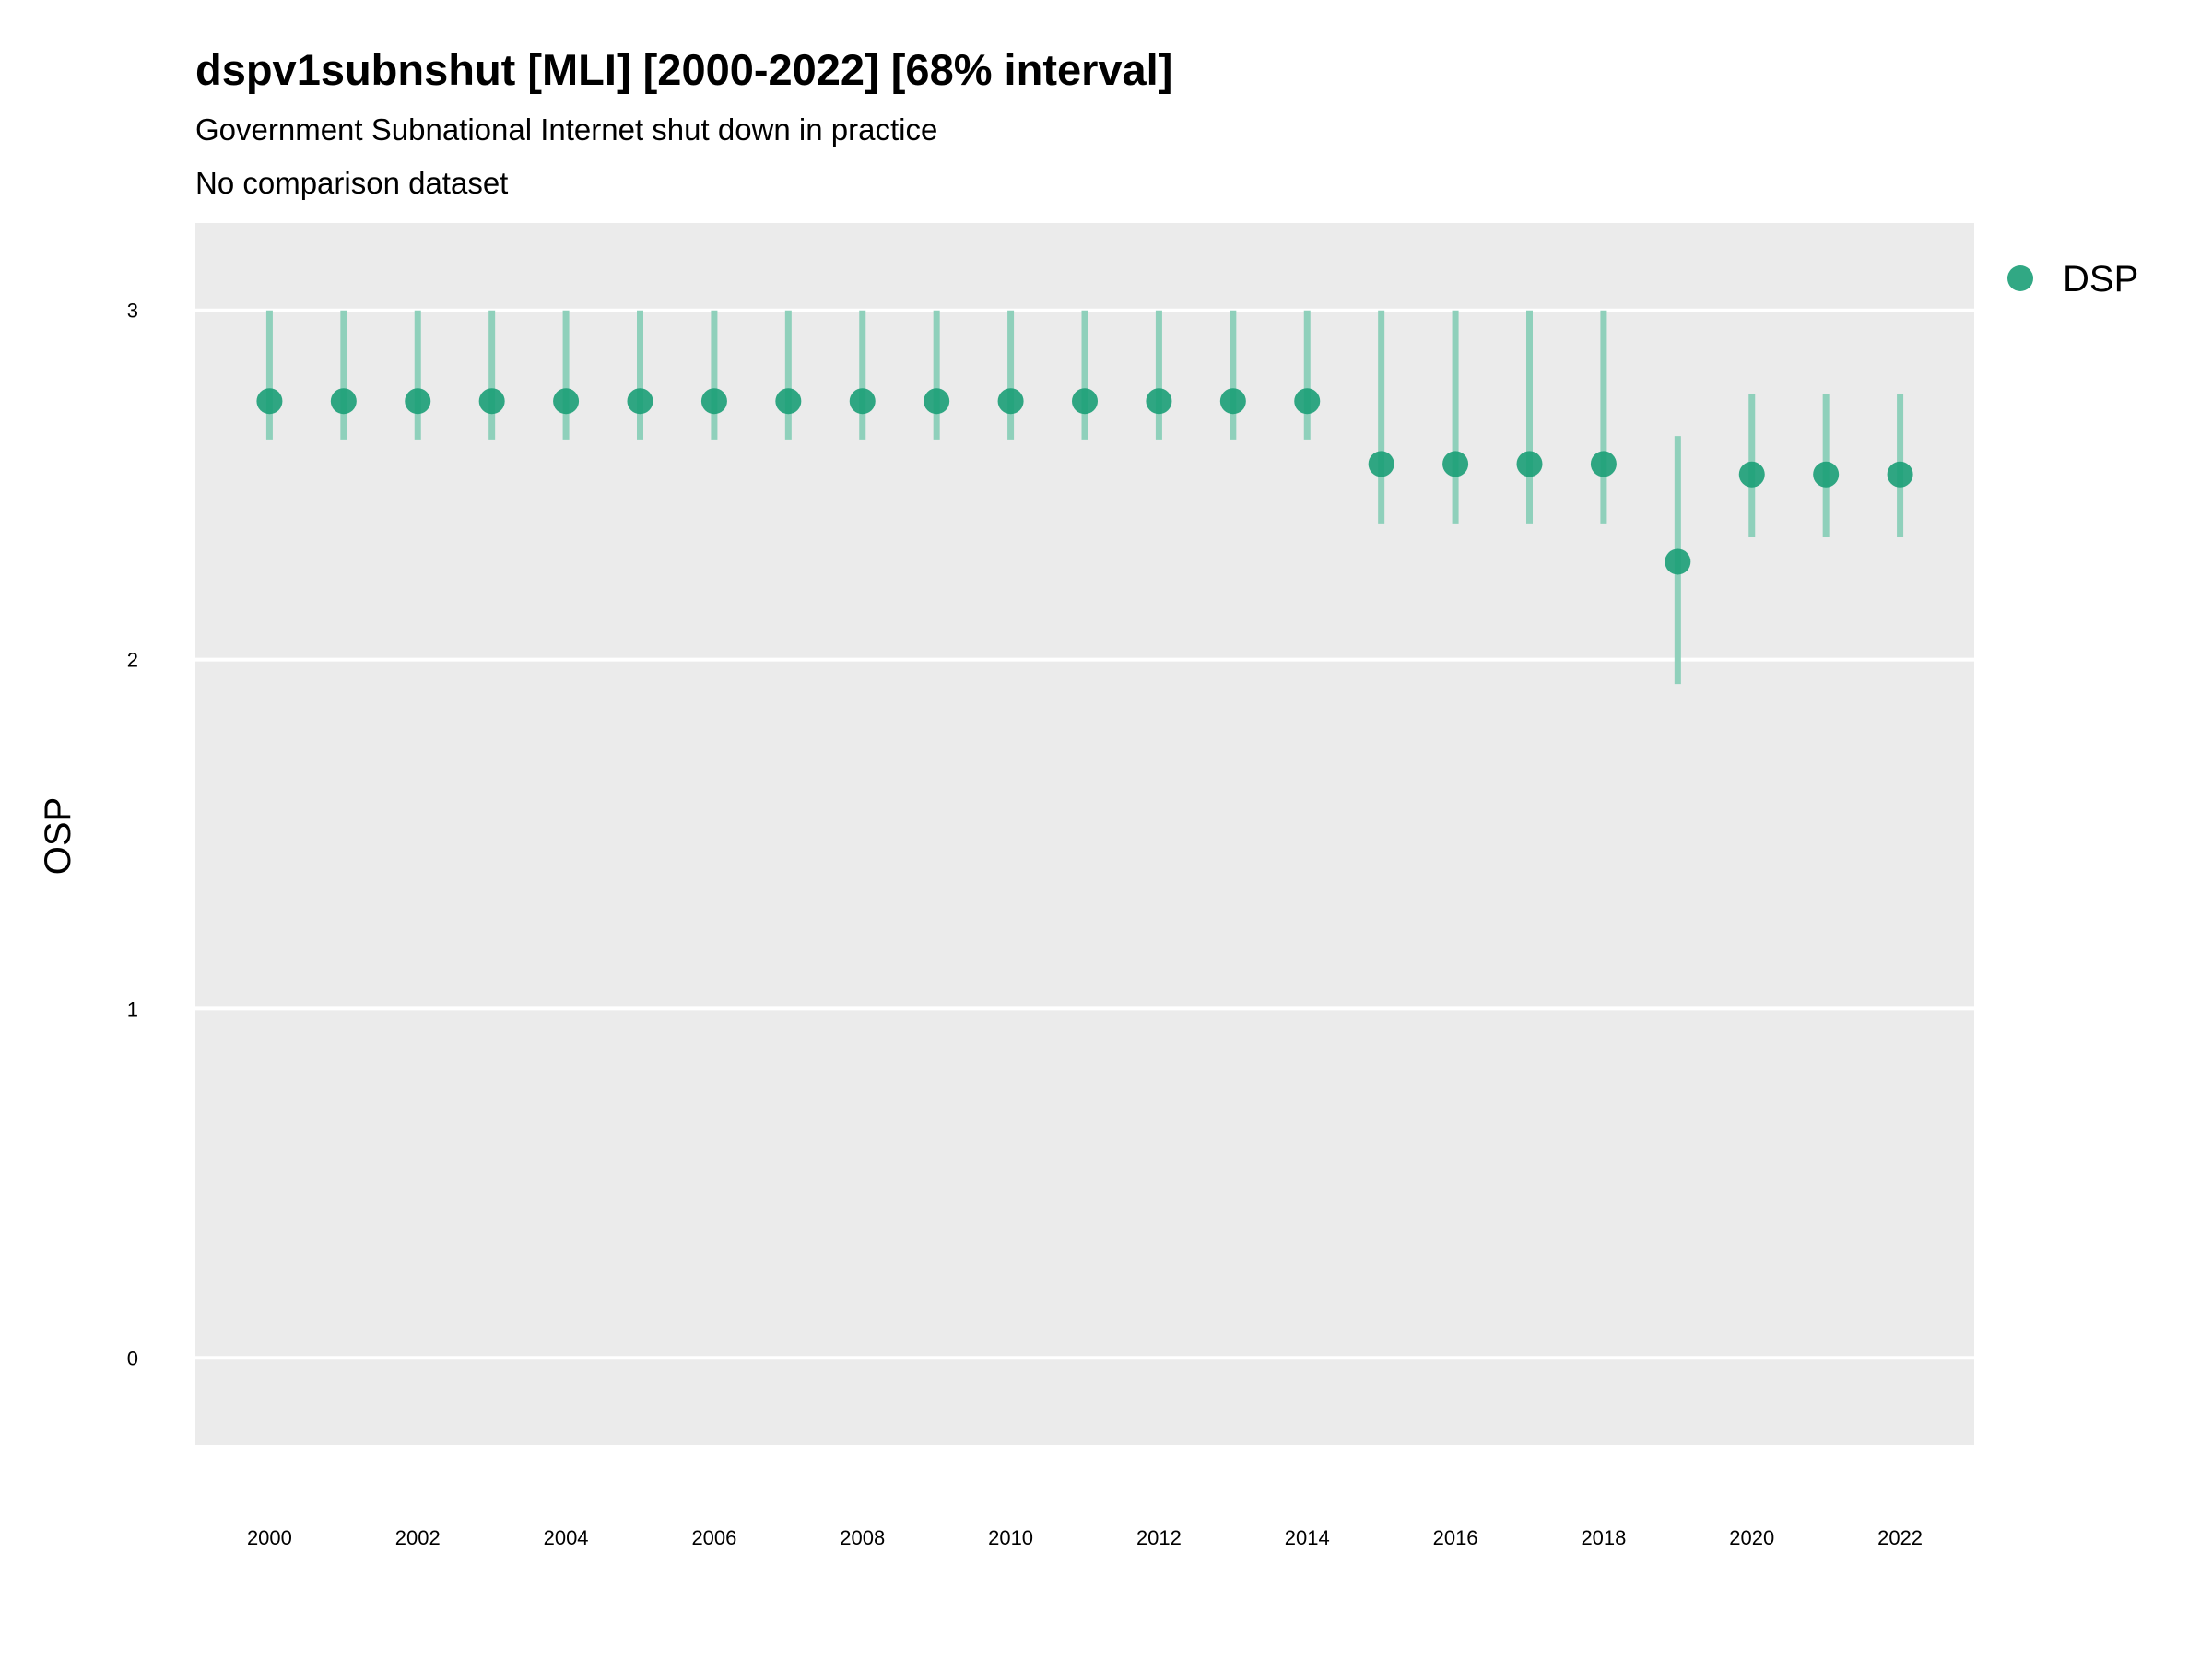  Describe the element at coordinates (132, 1358) in the screenshot. I see `y-tick-label: 0` at that location.